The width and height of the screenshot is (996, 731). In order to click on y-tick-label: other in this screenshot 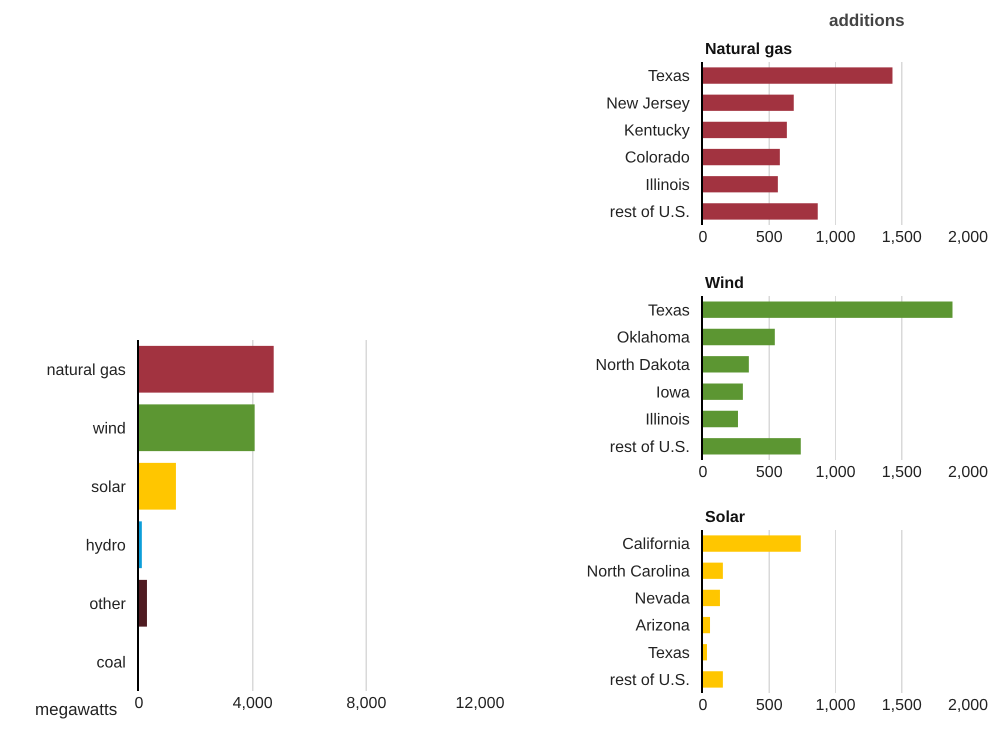, I will do `click(107, 604)`.